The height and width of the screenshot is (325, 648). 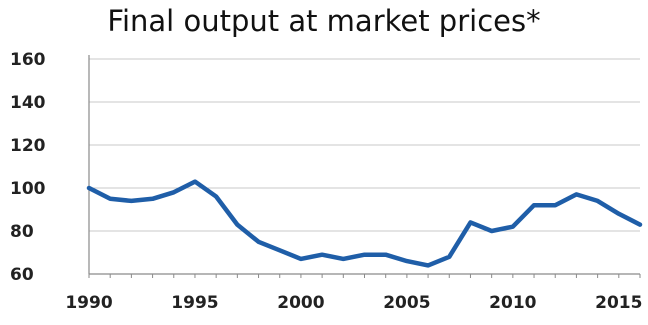 I want to click on x-tick-label-1990: 1990, so click(x=88, y=303).